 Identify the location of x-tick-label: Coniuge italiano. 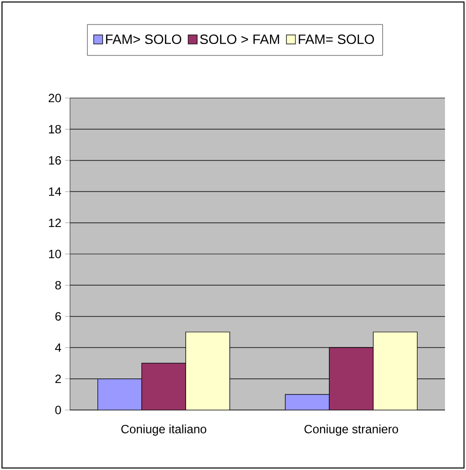
(163, 430).